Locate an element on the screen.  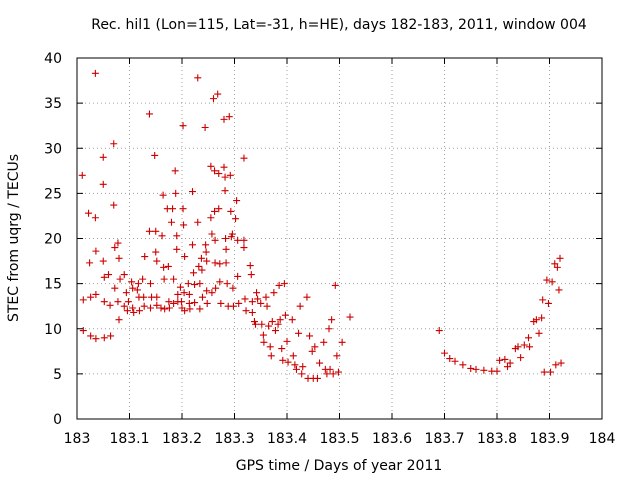
y-tick-label: 30 is located at coordinates (53, 149).